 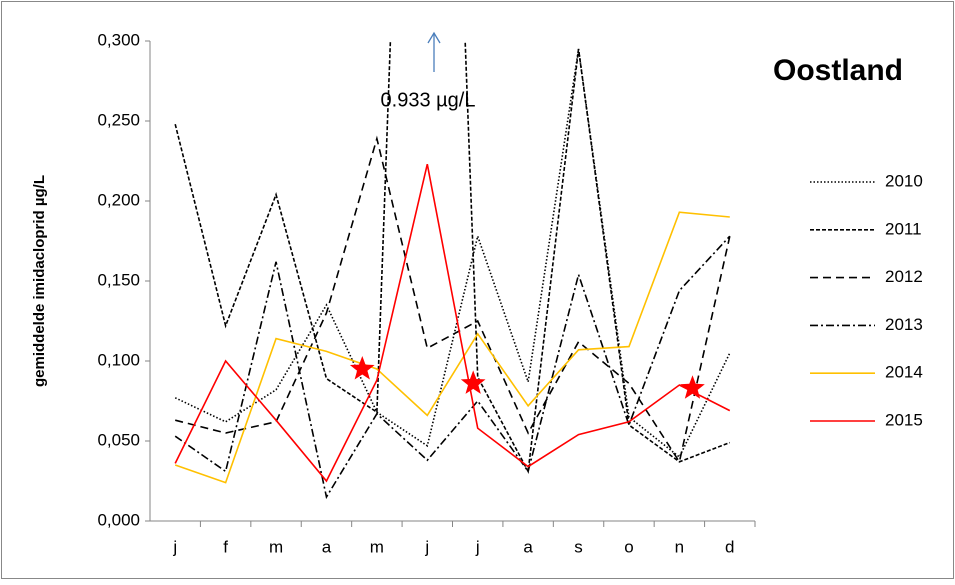 What do you see at coordinates (904, 419) in the screenshot?
I see `legend-label: 2015` at bounding box center [904, 419].